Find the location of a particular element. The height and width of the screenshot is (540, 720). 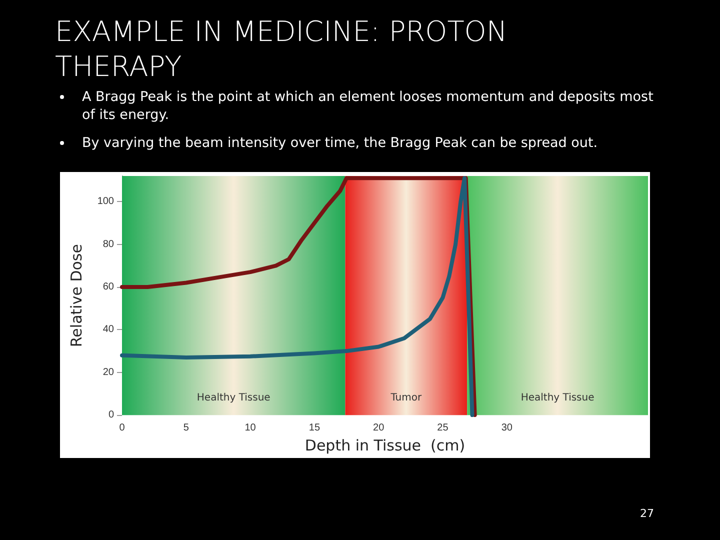

y-tick-label: 100 is located at coordinates (105, 202).